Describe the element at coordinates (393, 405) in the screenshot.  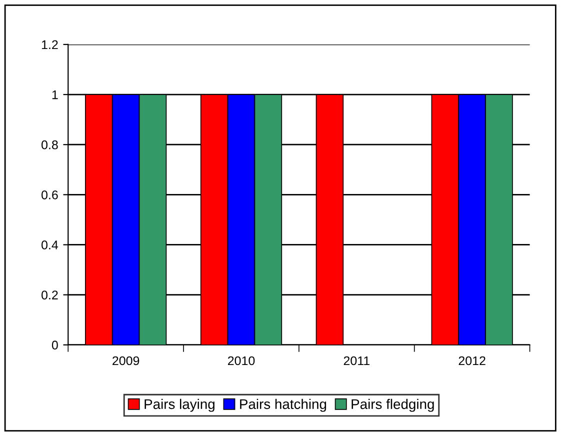
I see `legend-label: Pairs fledging` at that location.